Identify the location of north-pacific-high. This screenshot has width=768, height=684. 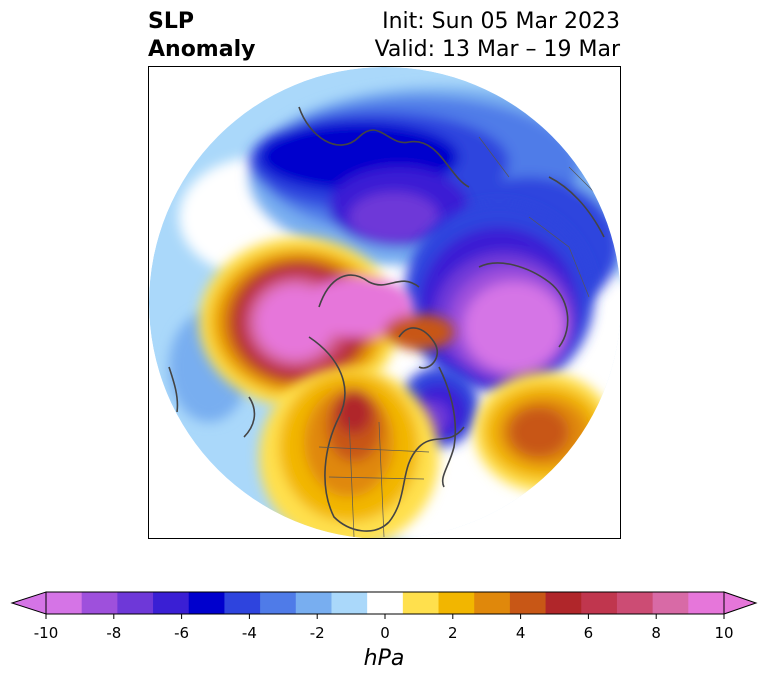
(544, 432).